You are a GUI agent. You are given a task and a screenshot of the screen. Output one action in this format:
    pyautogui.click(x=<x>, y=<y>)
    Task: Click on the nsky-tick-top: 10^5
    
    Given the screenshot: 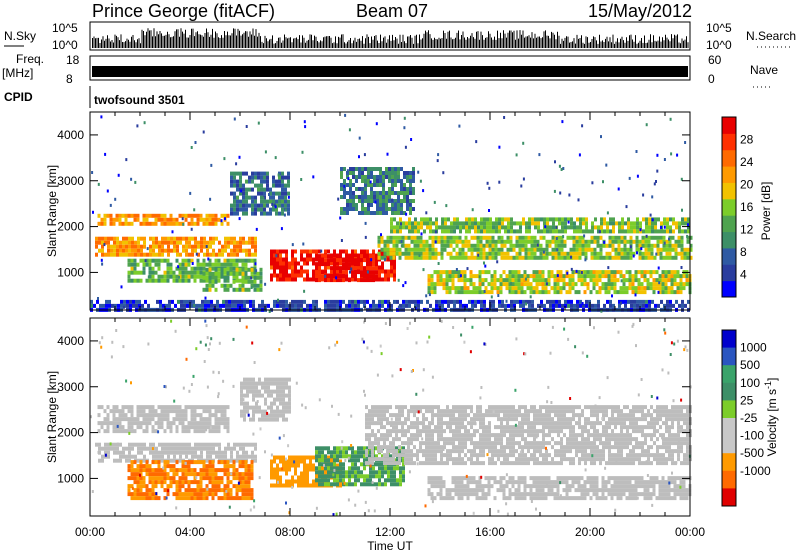 What is the action you would take?
    pyautogui.click(x=65, y=28)
    